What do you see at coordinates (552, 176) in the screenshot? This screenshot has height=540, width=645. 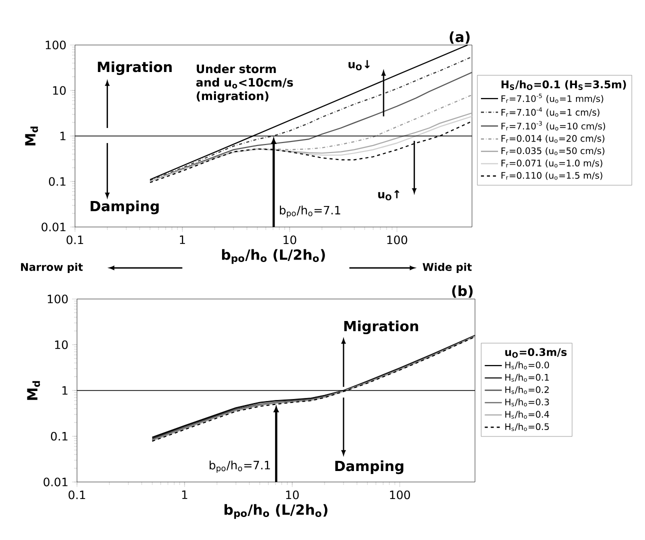 I see `legend-label: F$_{r}$=0.110 (u$_{o}$=1.5 m/s)` at bounding box center [552, 176].